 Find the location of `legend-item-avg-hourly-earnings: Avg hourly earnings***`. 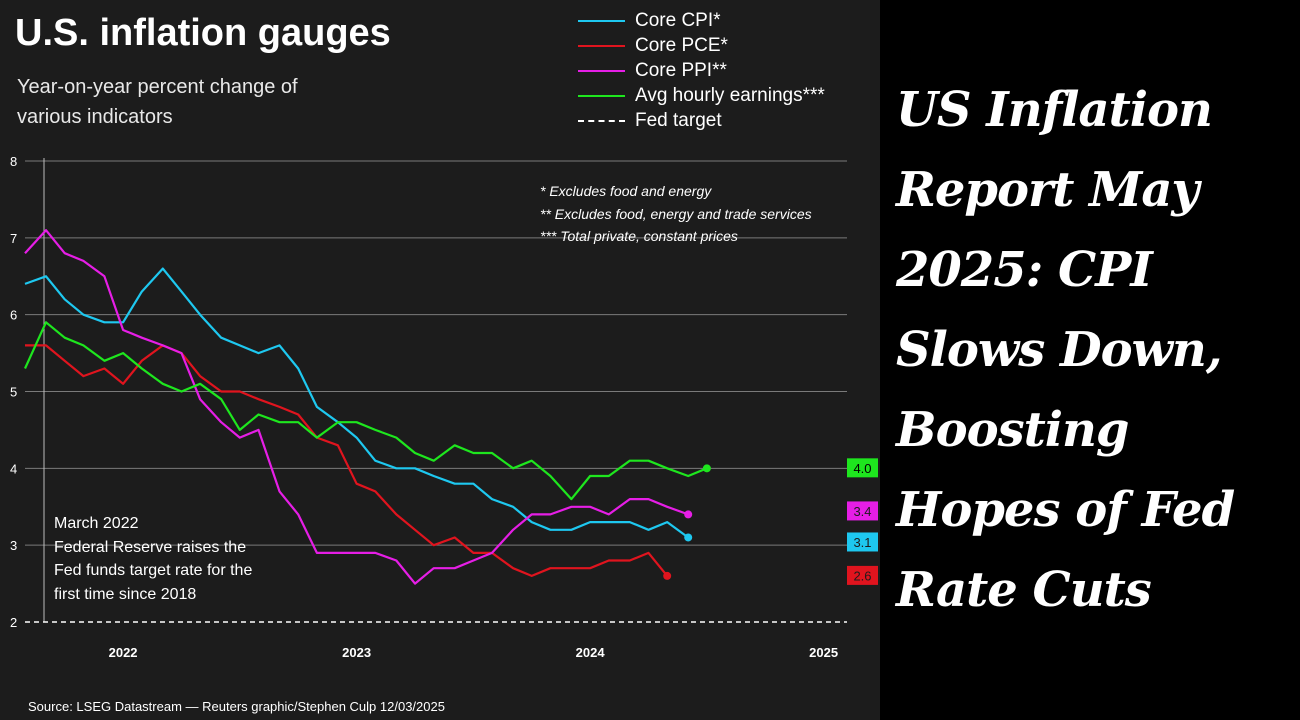

legend-item-avg-hourly-earnings: Avg hourly earnings*** is located at coordinates (701, 95).